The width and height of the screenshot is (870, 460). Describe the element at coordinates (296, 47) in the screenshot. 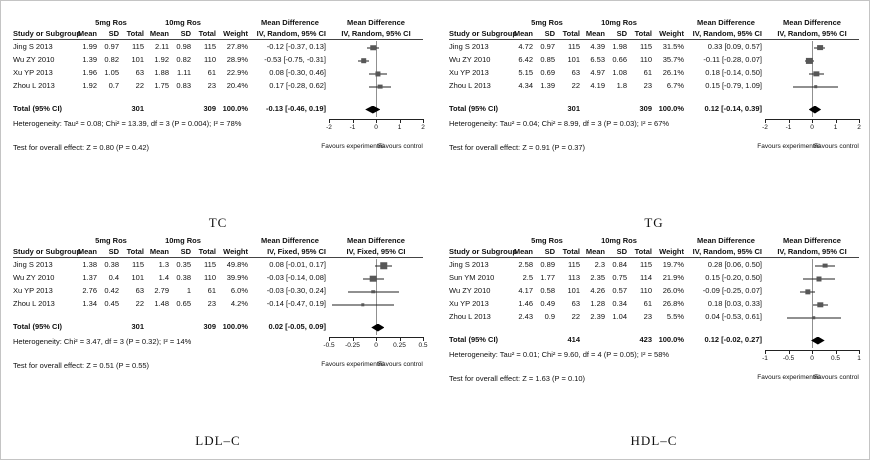

I see `study-ci-text: -0.12 [-0.37, 0.13]` at that location.